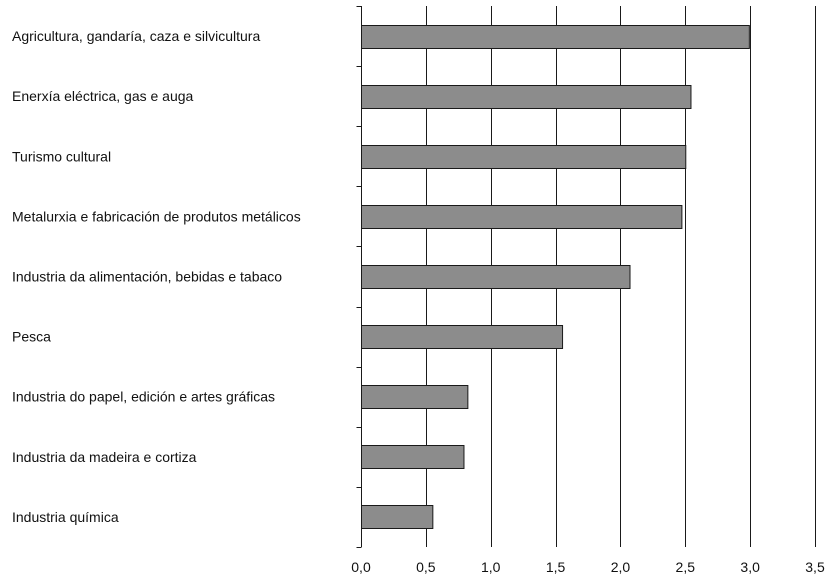  Describe the element at coordinates (491, 567) in the screenshot. I see `x-tick-label: 1,0` at that location.